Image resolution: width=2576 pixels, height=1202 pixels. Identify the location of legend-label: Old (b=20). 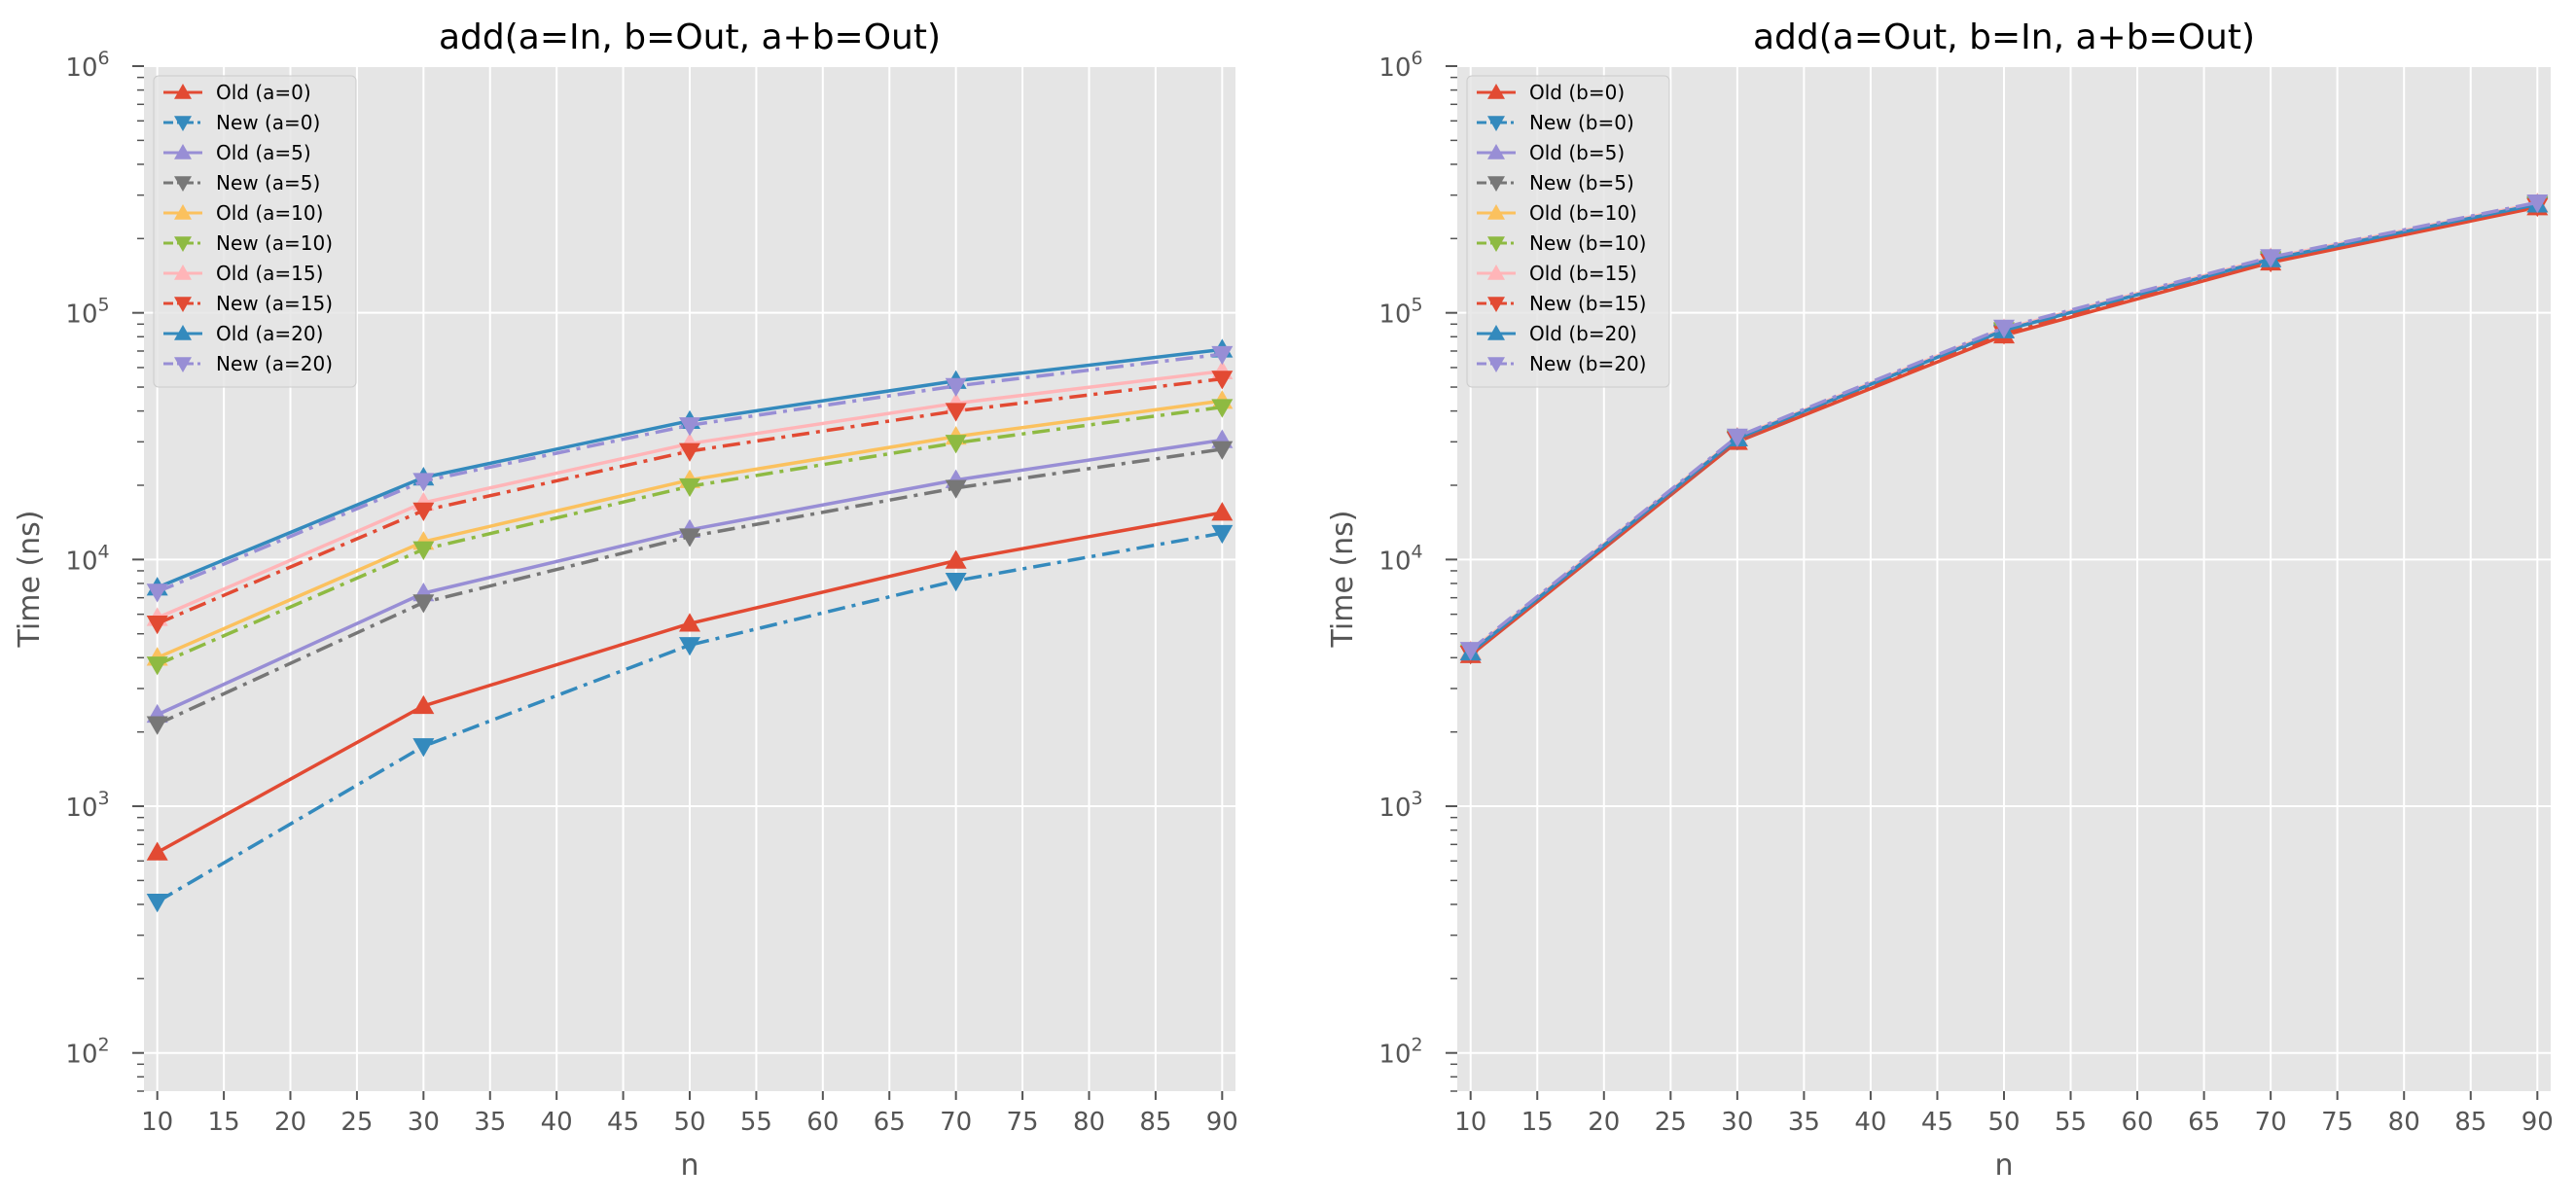
(1583, 333).